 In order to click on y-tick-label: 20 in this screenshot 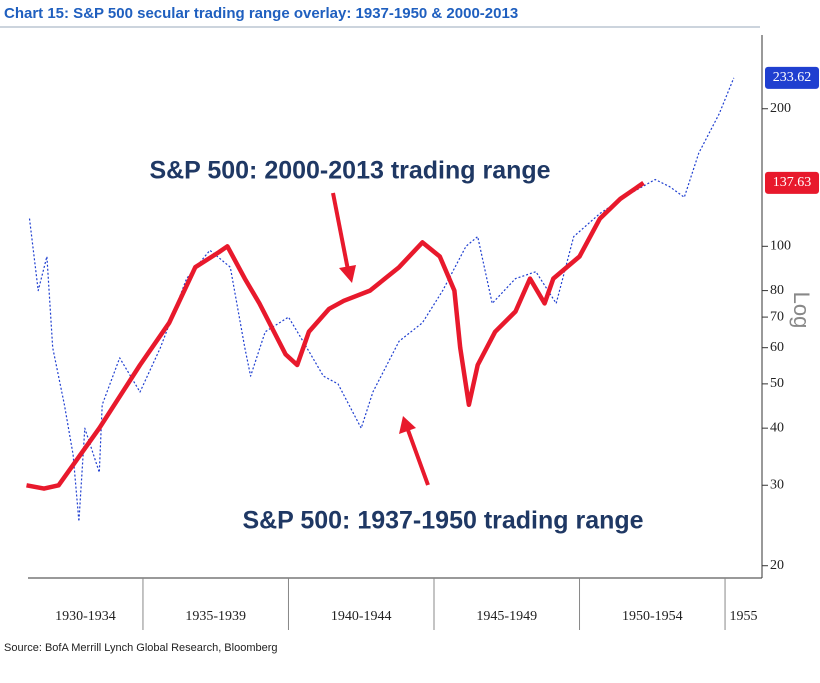, I will do `click(777, 565)`.